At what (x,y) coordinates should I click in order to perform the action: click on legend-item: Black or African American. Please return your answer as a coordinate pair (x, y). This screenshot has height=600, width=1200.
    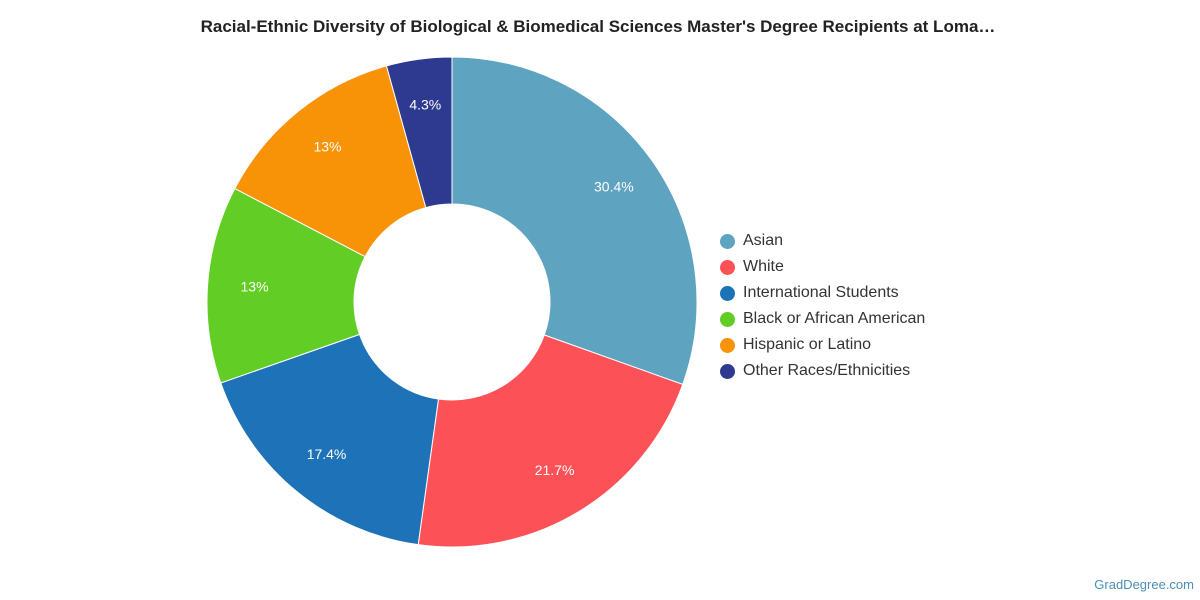
    Looking at the image, I should click on (822, 319).